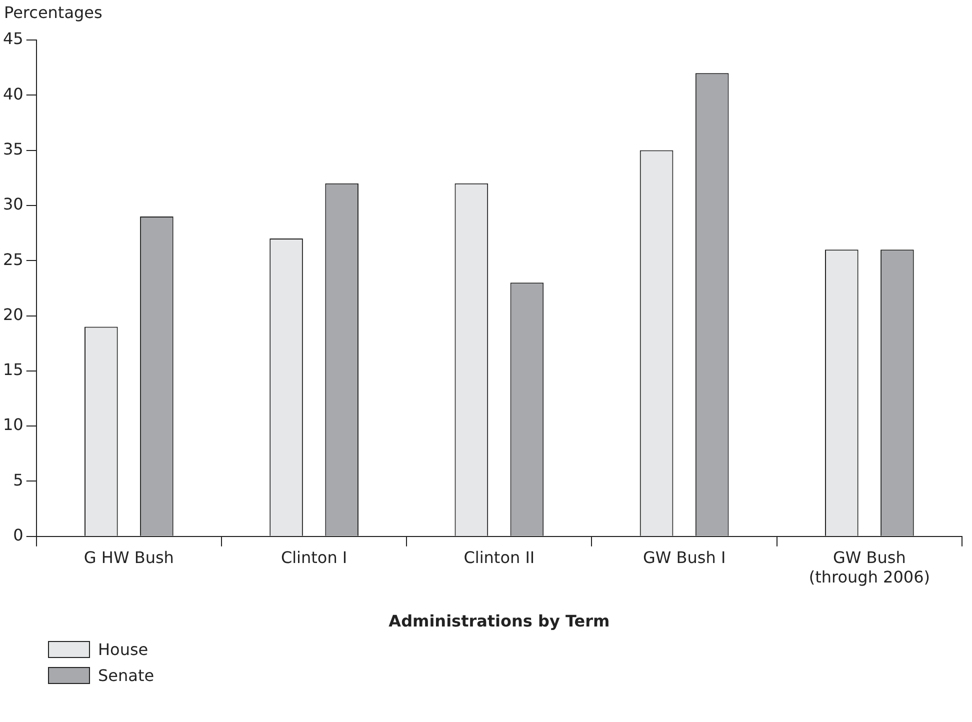 This screenshot has width=972, height=722. I want to click on x-tick-label: Clinton I, so click(314, 558).